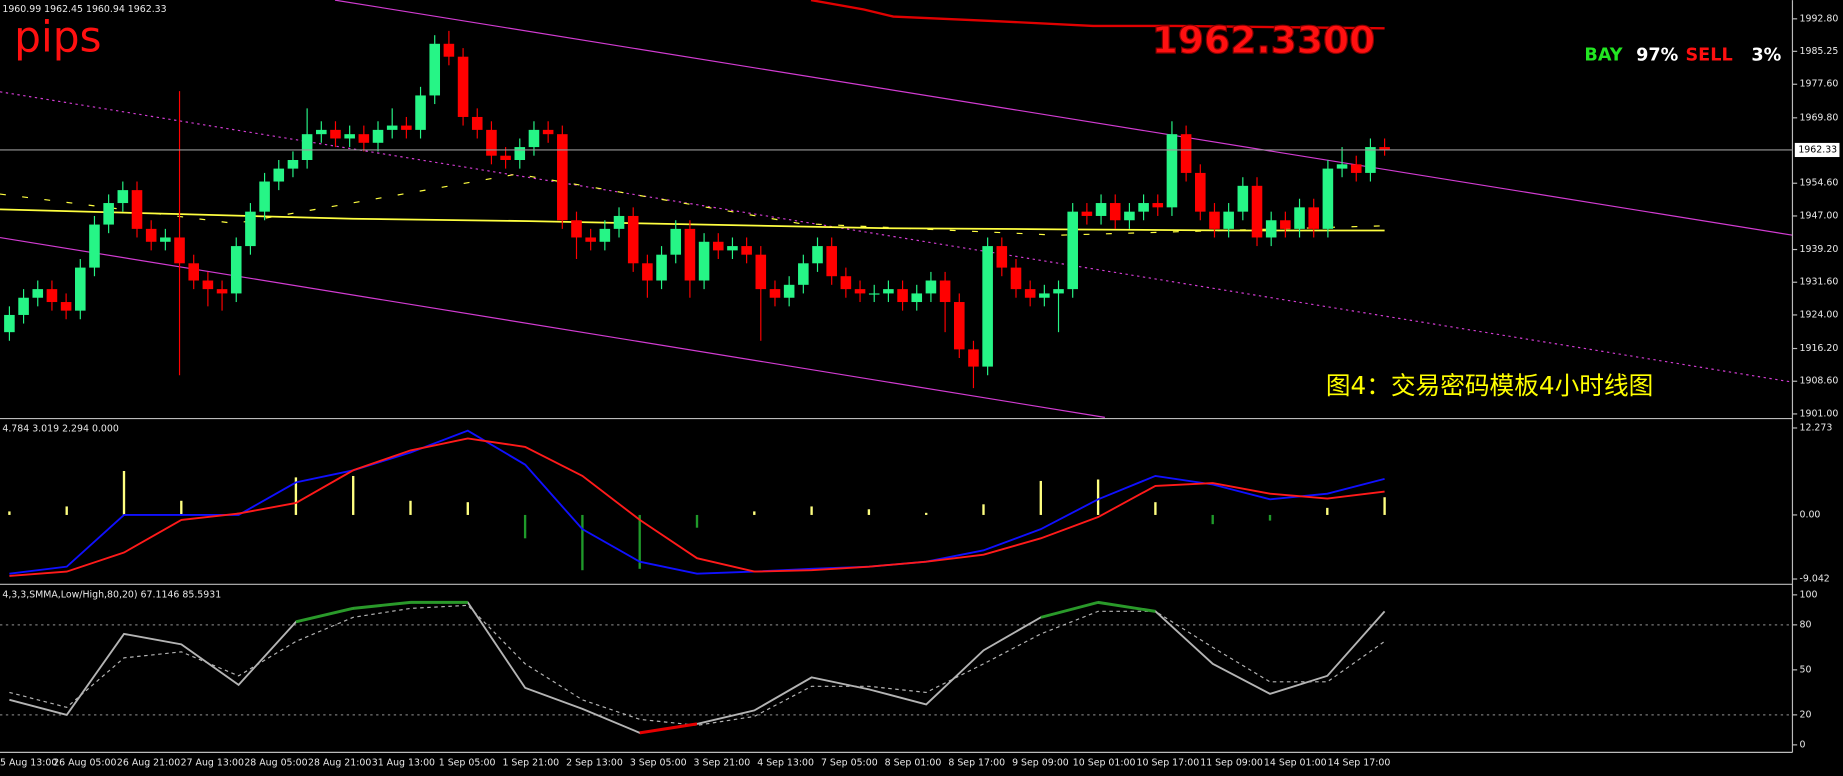 The image size is (1843, 776). I want to click on x-tick-label: 5 Aug 13:00, so click(28, 762).